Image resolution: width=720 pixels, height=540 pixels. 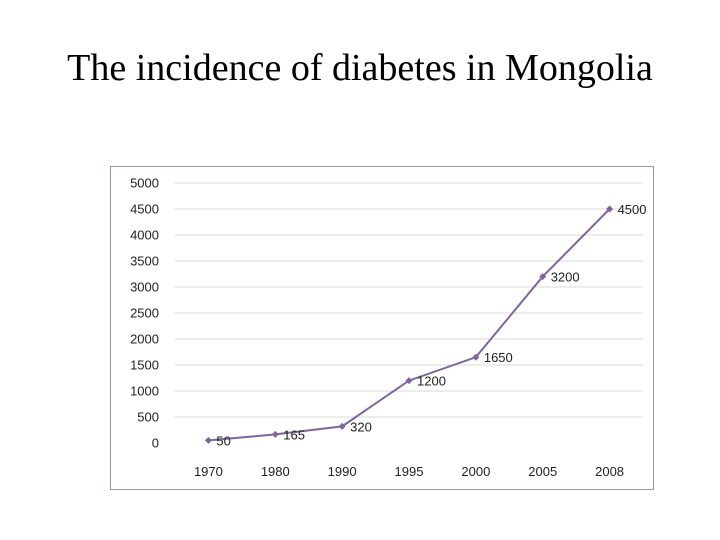 What do you see at coordinates (361, 426) in the screenshot?
I see `data-label: 320` at bounding box center [361, 426].